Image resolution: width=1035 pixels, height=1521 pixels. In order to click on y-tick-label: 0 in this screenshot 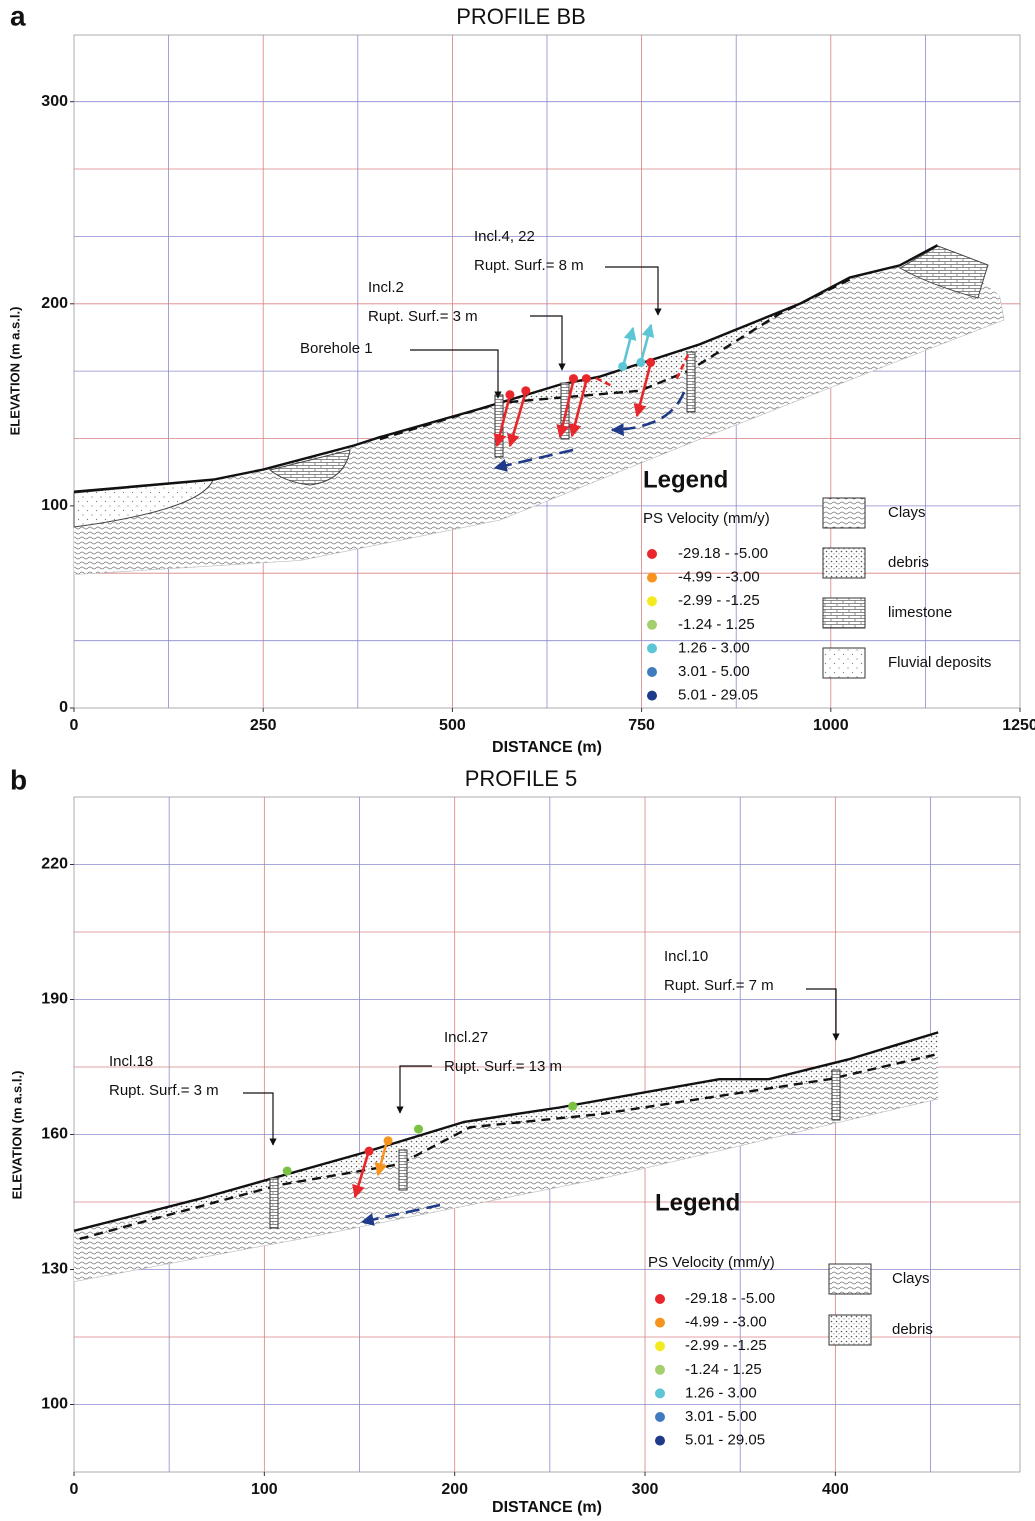, I will do `click(63, 707)`.